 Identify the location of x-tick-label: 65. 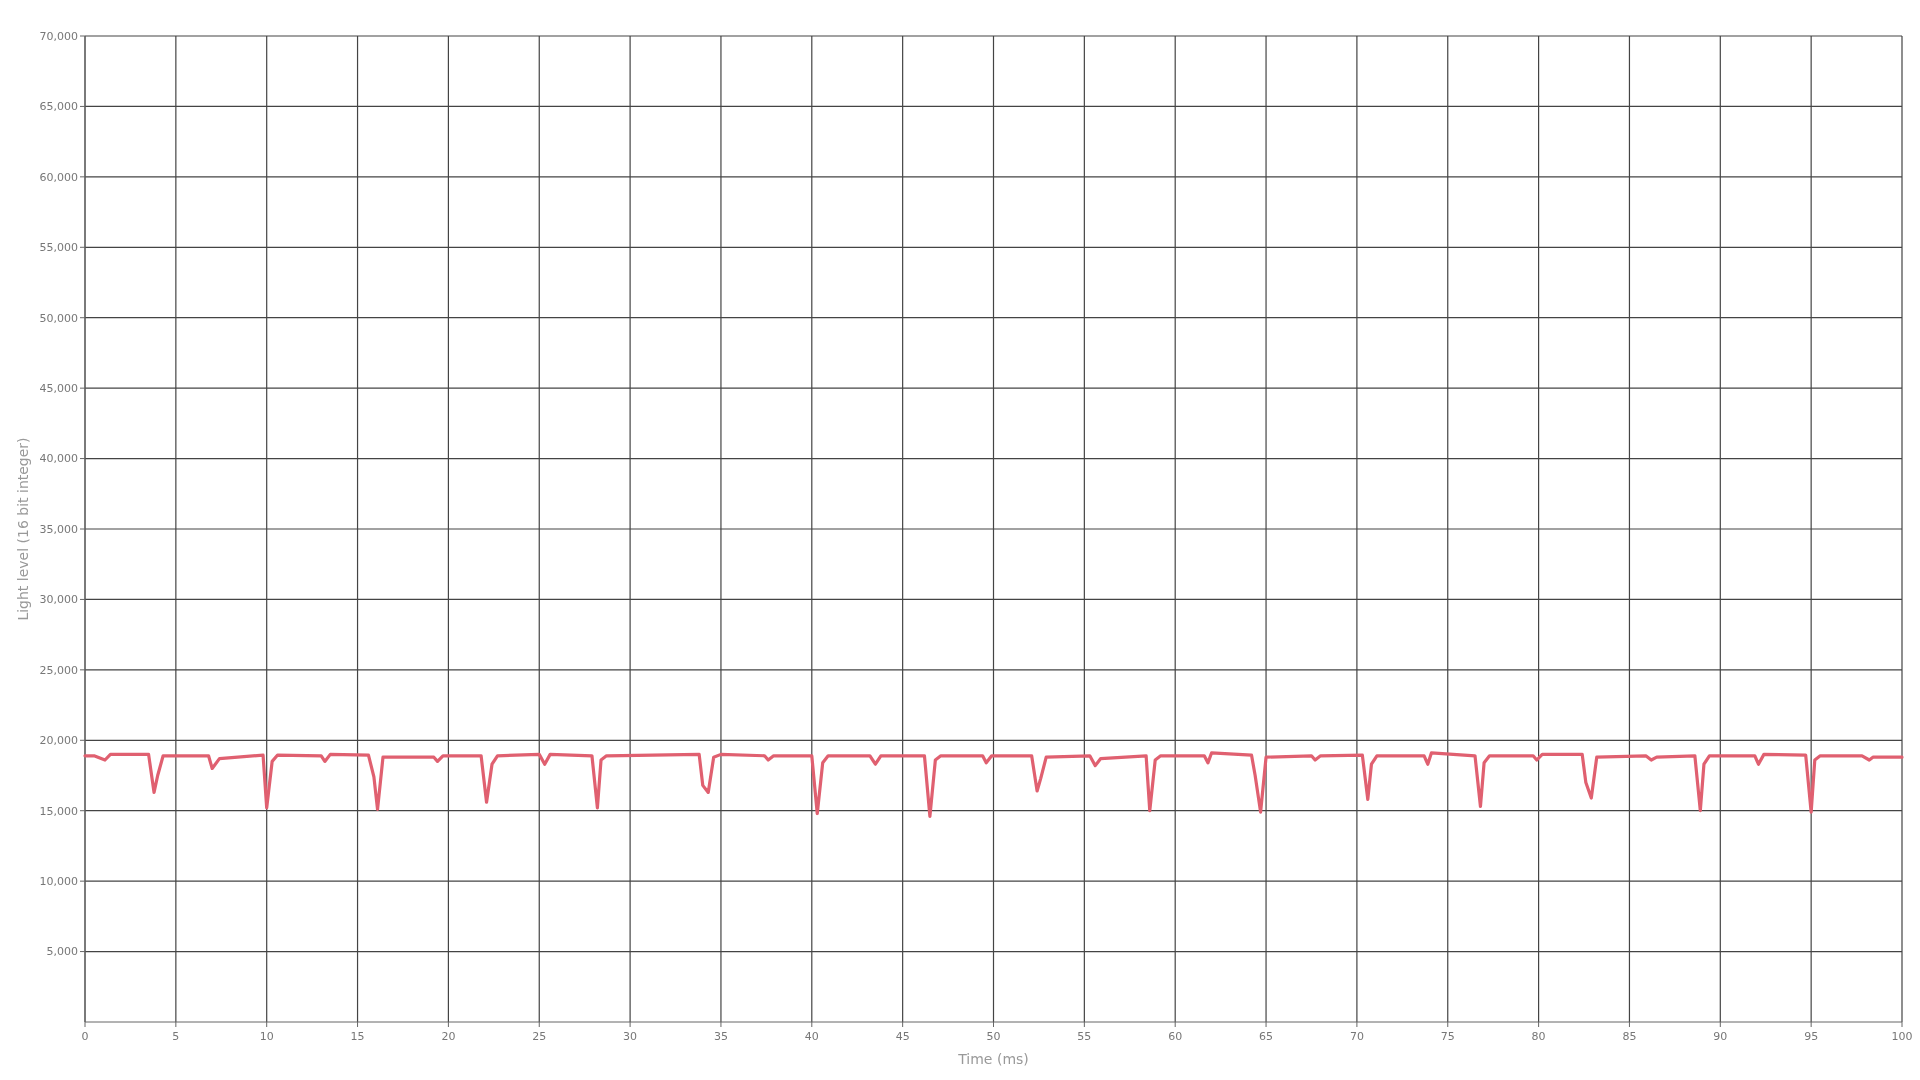
(1266, 1036).